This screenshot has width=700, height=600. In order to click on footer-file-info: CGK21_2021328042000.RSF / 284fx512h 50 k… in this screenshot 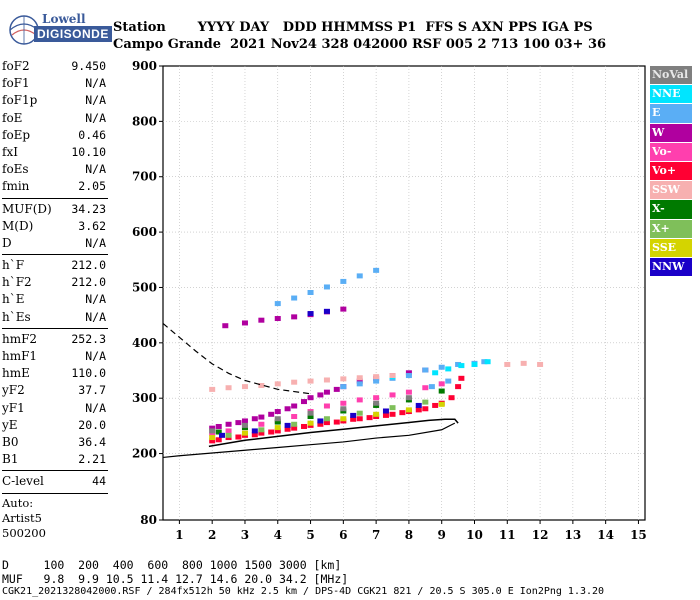, I will do `click(303, 591)`.